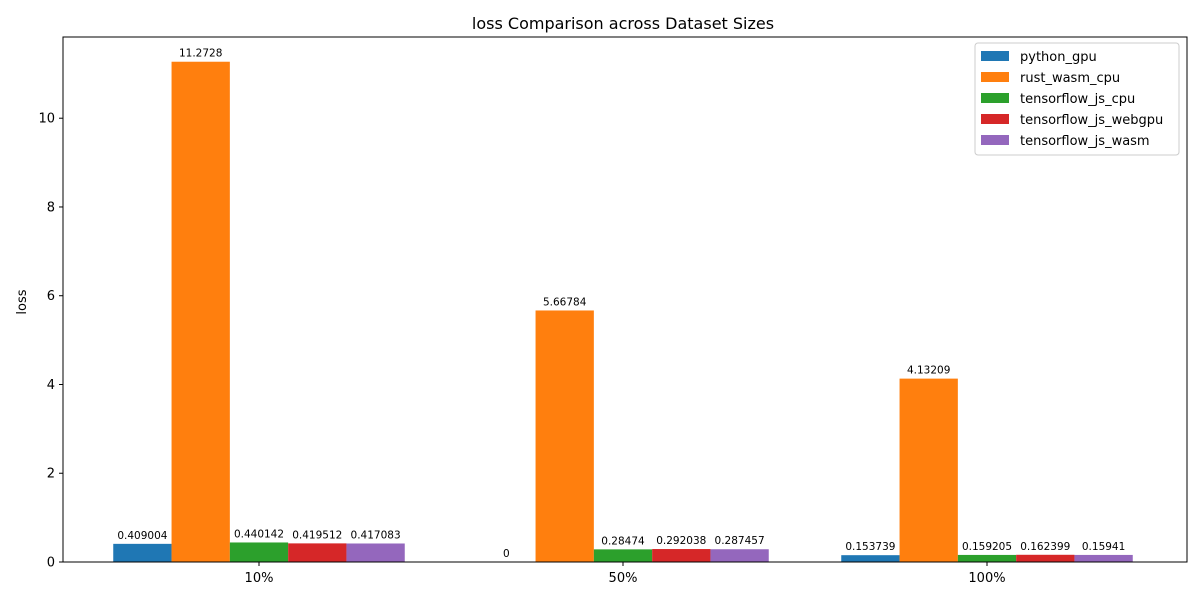 This screenshot has width=1200, height=604. Describe the element at coordinates (1091, 120) in the screenshot. I see `legend-entry-tensorflow_js_webgpu: tensorflow_js_webgpu` at that location.